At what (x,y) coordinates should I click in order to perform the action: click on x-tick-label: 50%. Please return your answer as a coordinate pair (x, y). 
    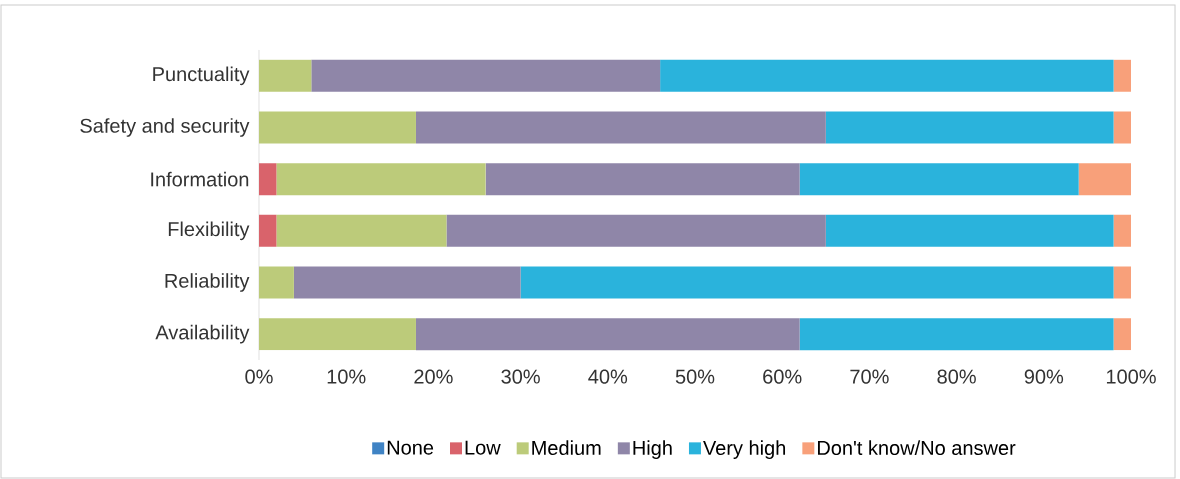
    Looking at the image, I should click on (695, 376).